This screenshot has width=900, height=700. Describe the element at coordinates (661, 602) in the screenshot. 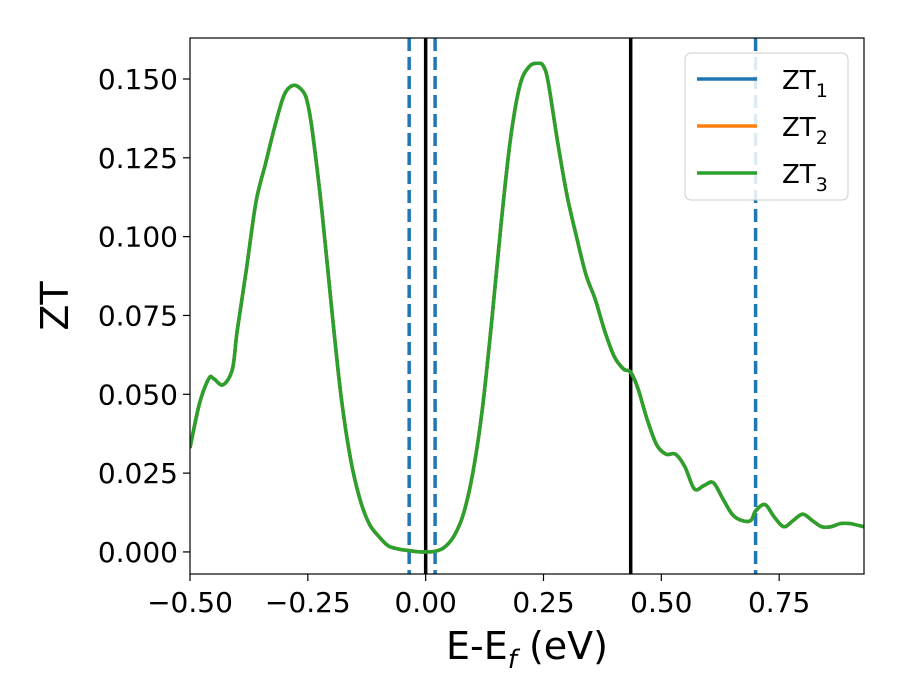

I see `x-tick-label: 0.50` at that location.